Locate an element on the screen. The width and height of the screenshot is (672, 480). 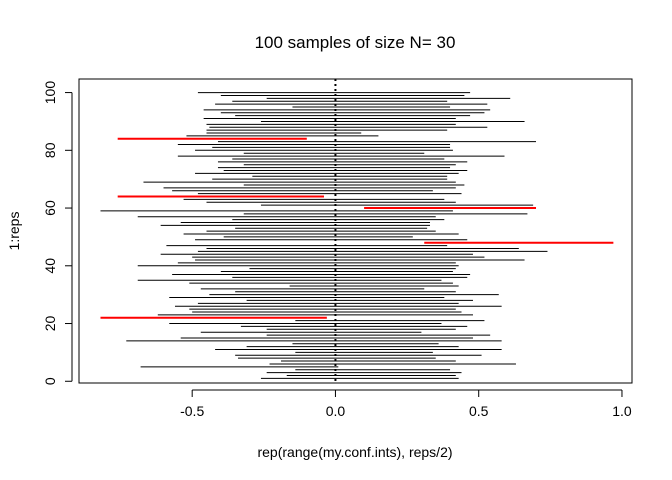
y-tick-label: 60 is located at coordinates (50, 208).